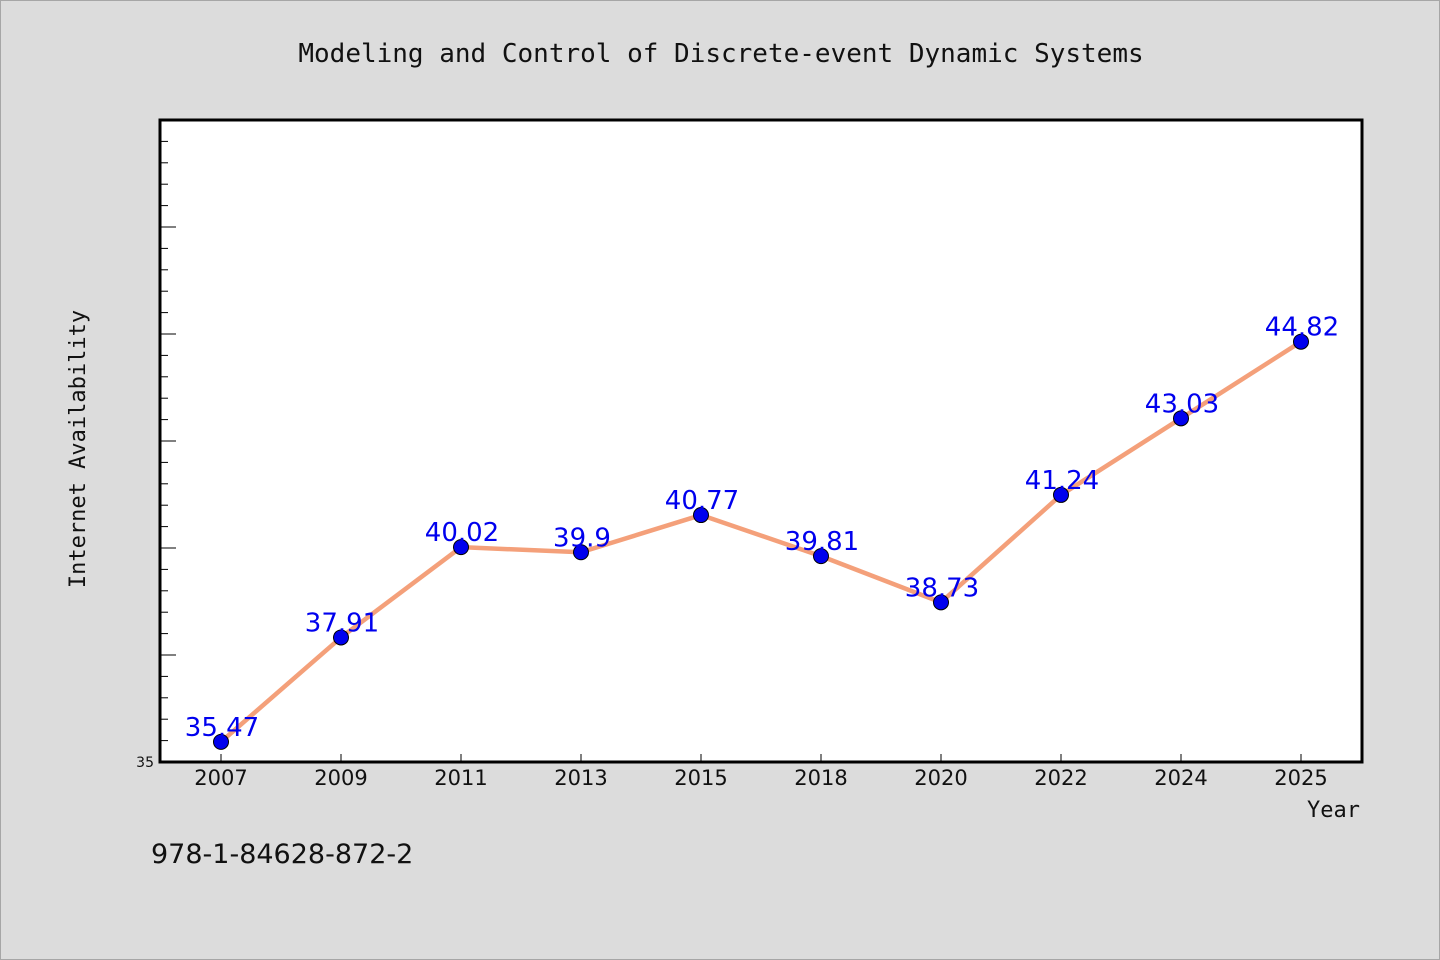 This screenshot has height=960, width=1440. What do you see at coordinates (220, 778) in the screenshot?
I see `x-tick-label: 2007` at bounding box center [220, 778].